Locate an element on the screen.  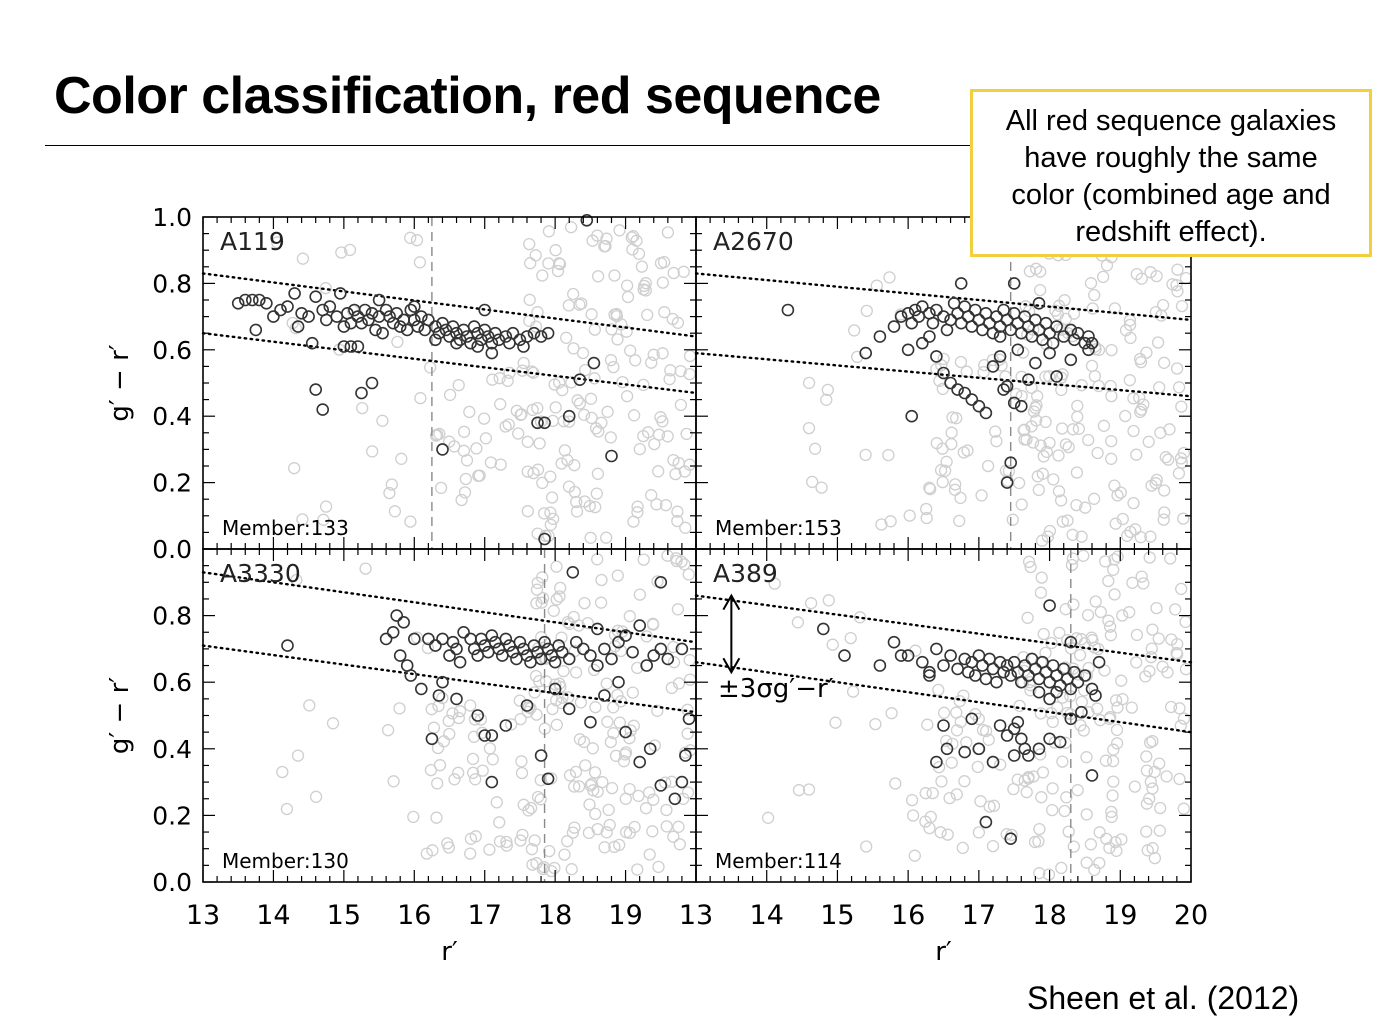
member-count-label: Member:153 is located at coordinates (778, 528).